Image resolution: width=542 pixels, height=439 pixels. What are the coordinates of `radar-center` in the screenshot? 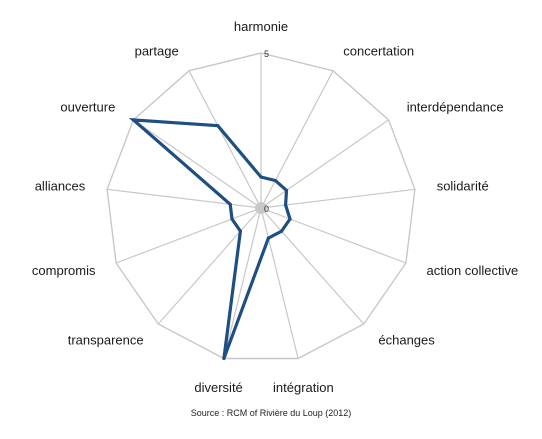 It's located at (261, 208).